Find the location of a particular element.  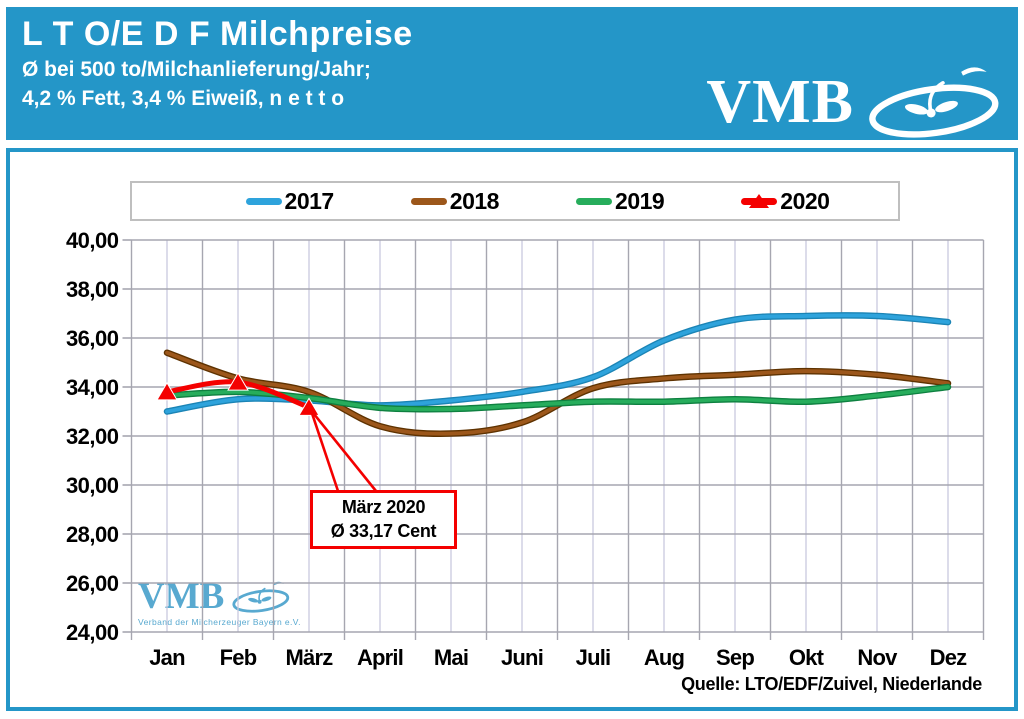

vmb-logo-text: VMB is located at coordinates (780, 102).